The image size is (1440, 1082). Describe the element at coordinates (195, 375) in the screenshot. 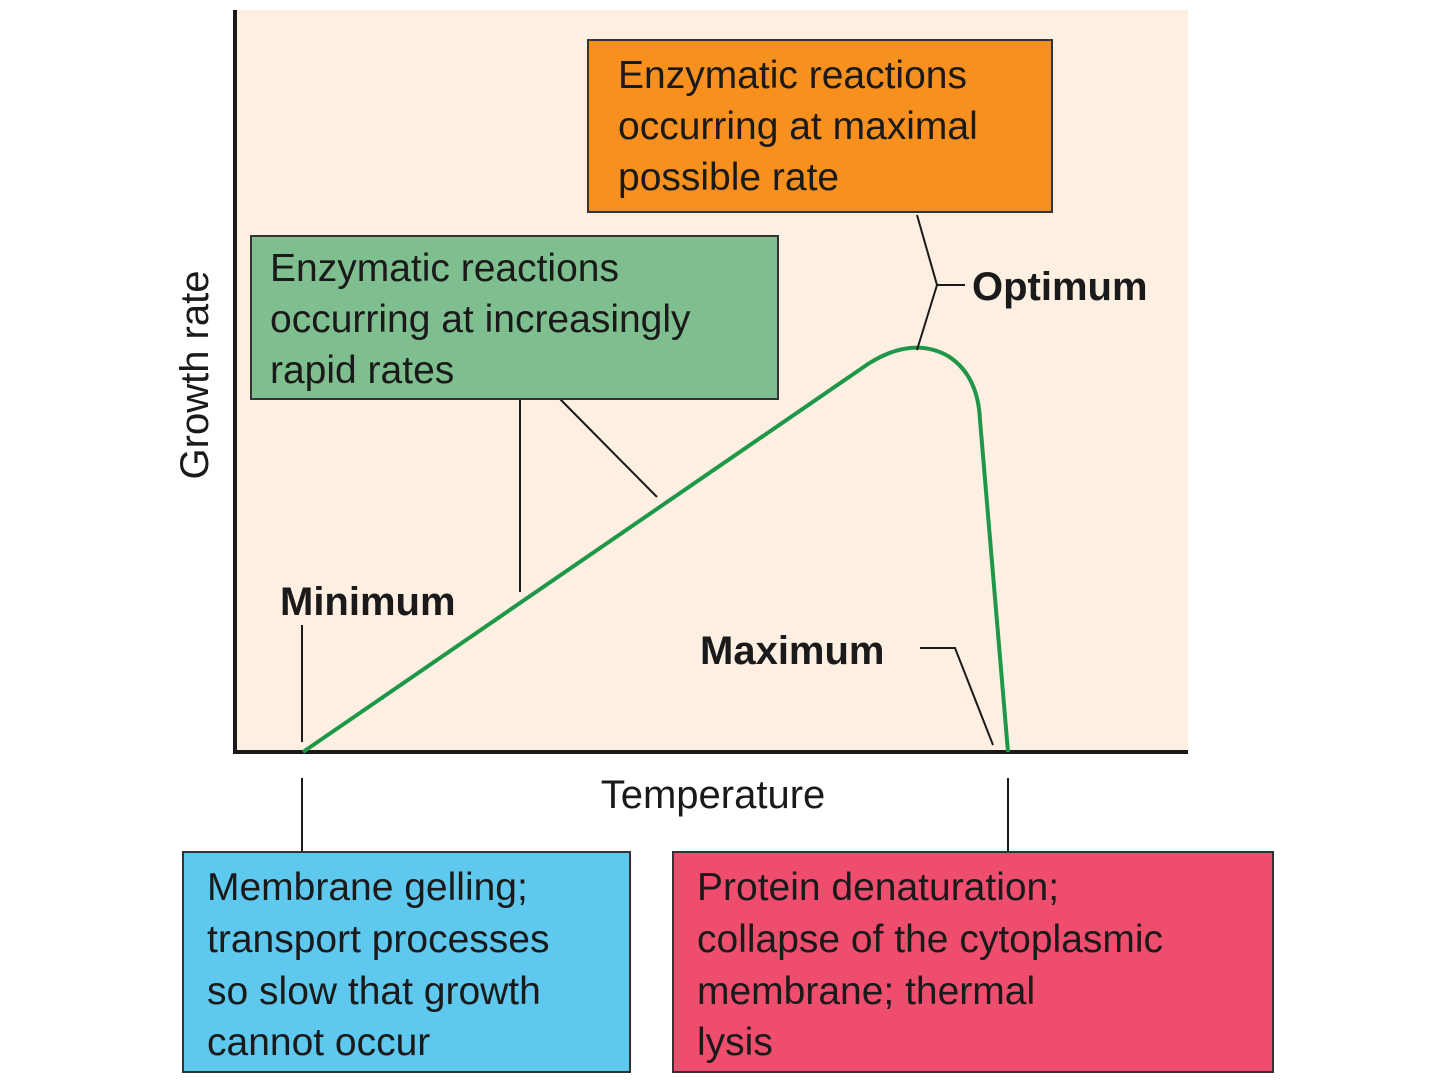

I see `y-axis-label: Growth rate` at that location.